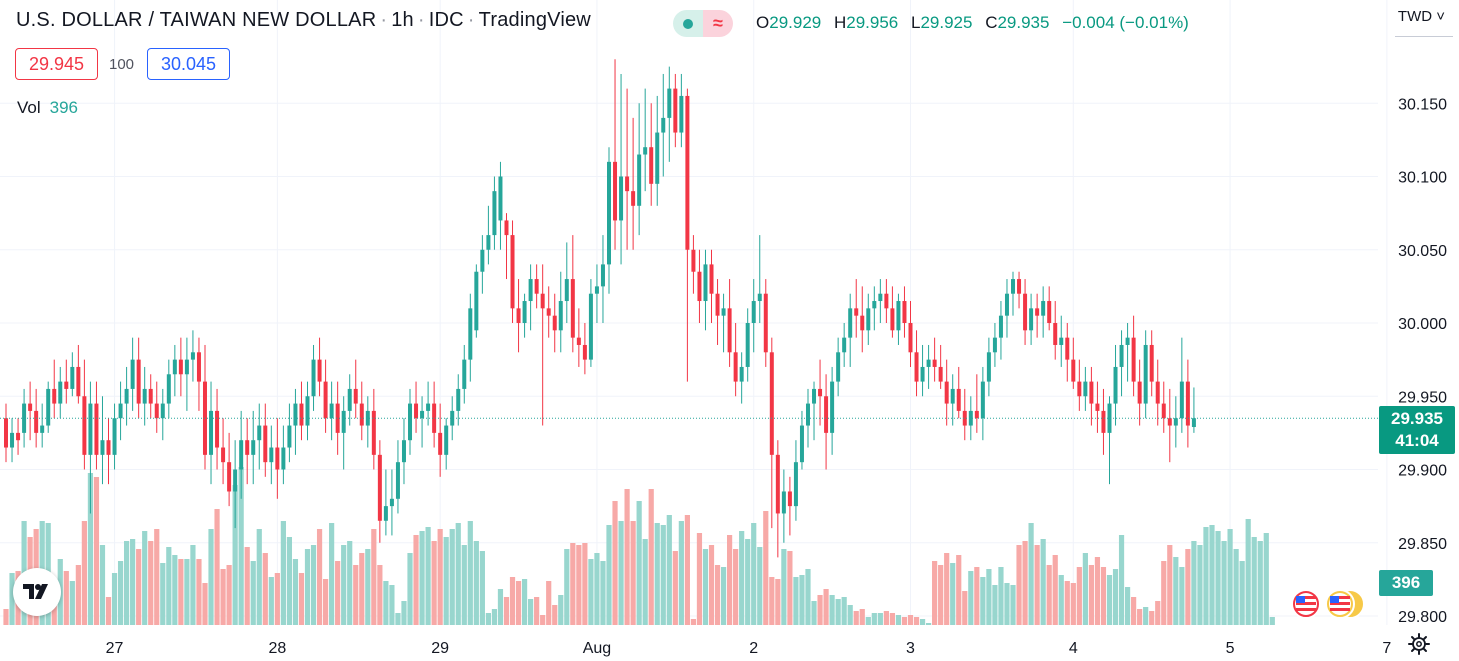  I want to click on data-source: IDC, so click(446, 20).